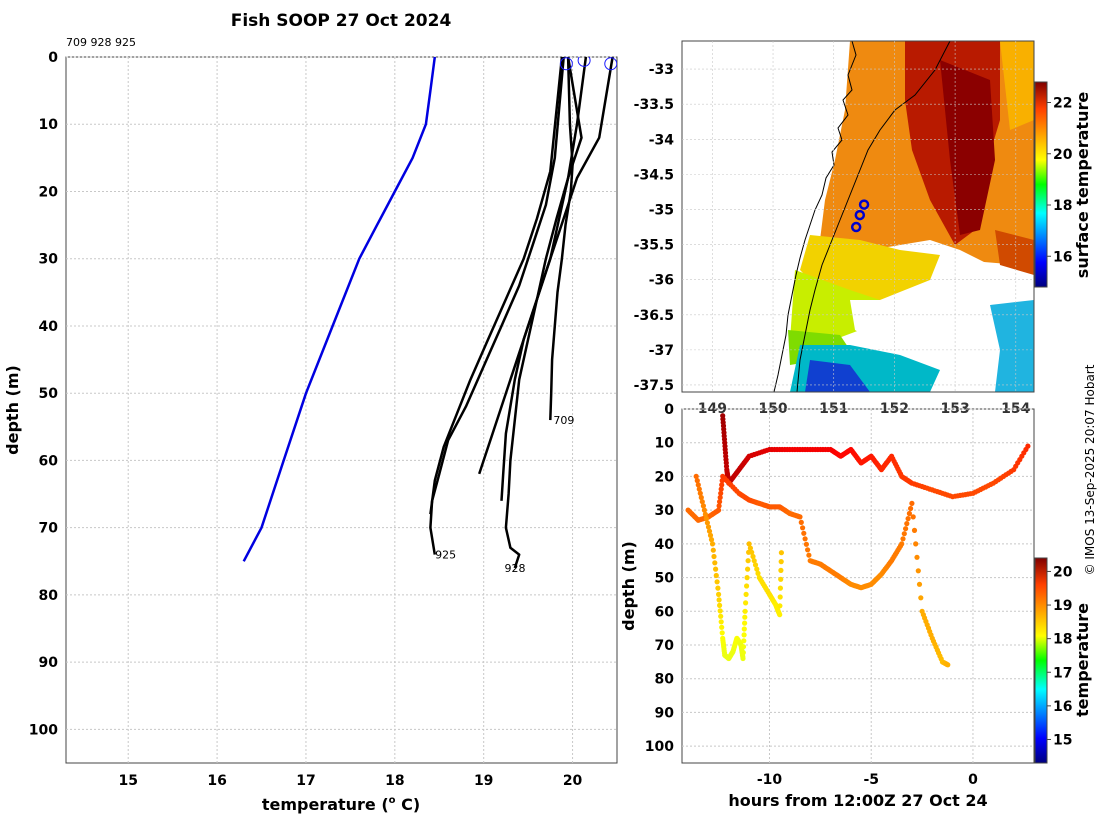  What do you see at coordinates (1014, 252) in the screenshot?
I see `sst-red-east` at bounding box center [1014, 252].